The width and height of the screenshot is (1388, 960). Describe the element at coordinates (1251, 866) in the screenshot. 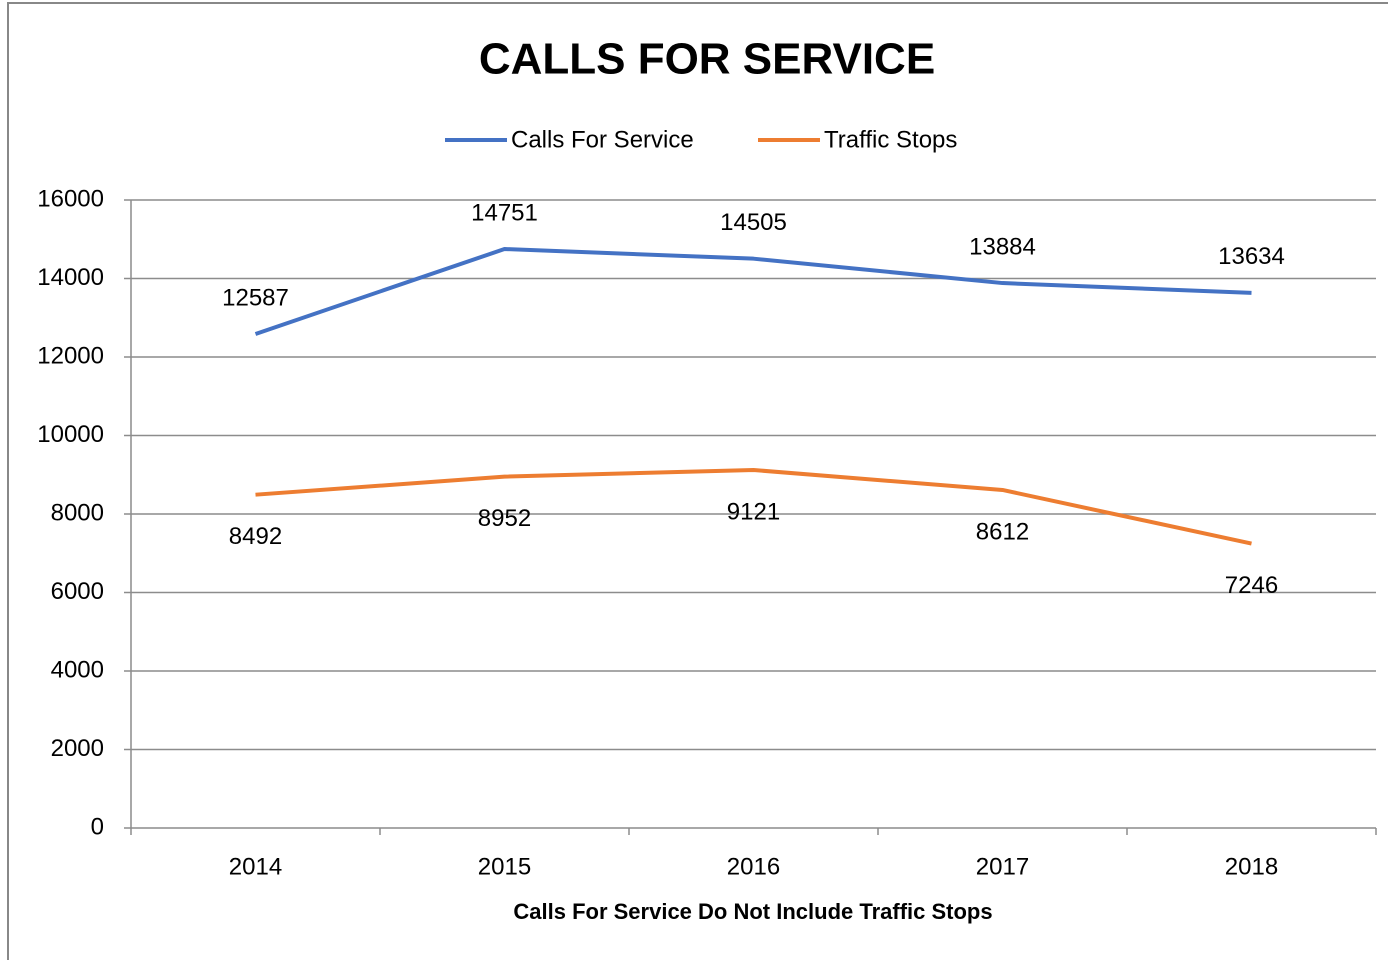

I see `x-tick-label: 2018` at that location.